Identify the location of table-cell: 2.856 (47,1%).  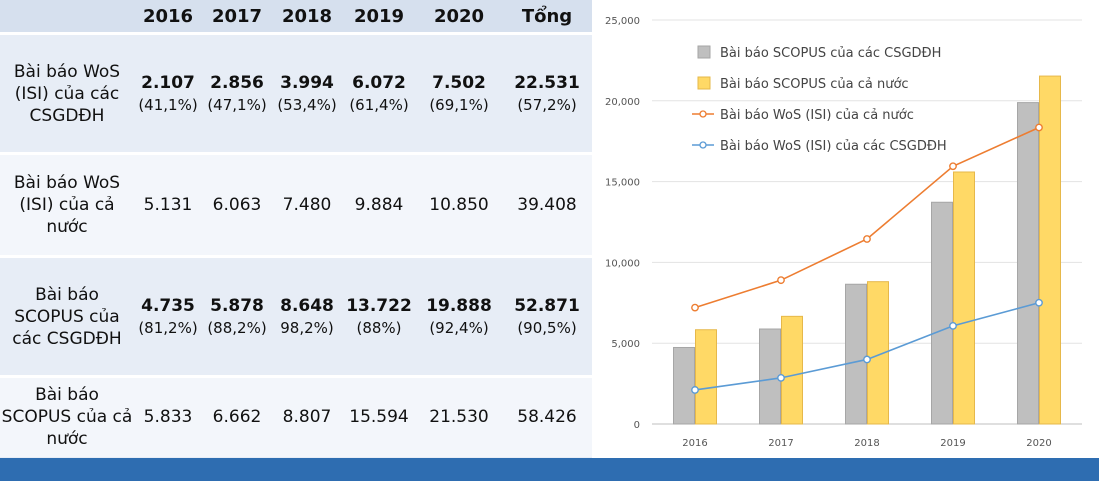
(237, 93).